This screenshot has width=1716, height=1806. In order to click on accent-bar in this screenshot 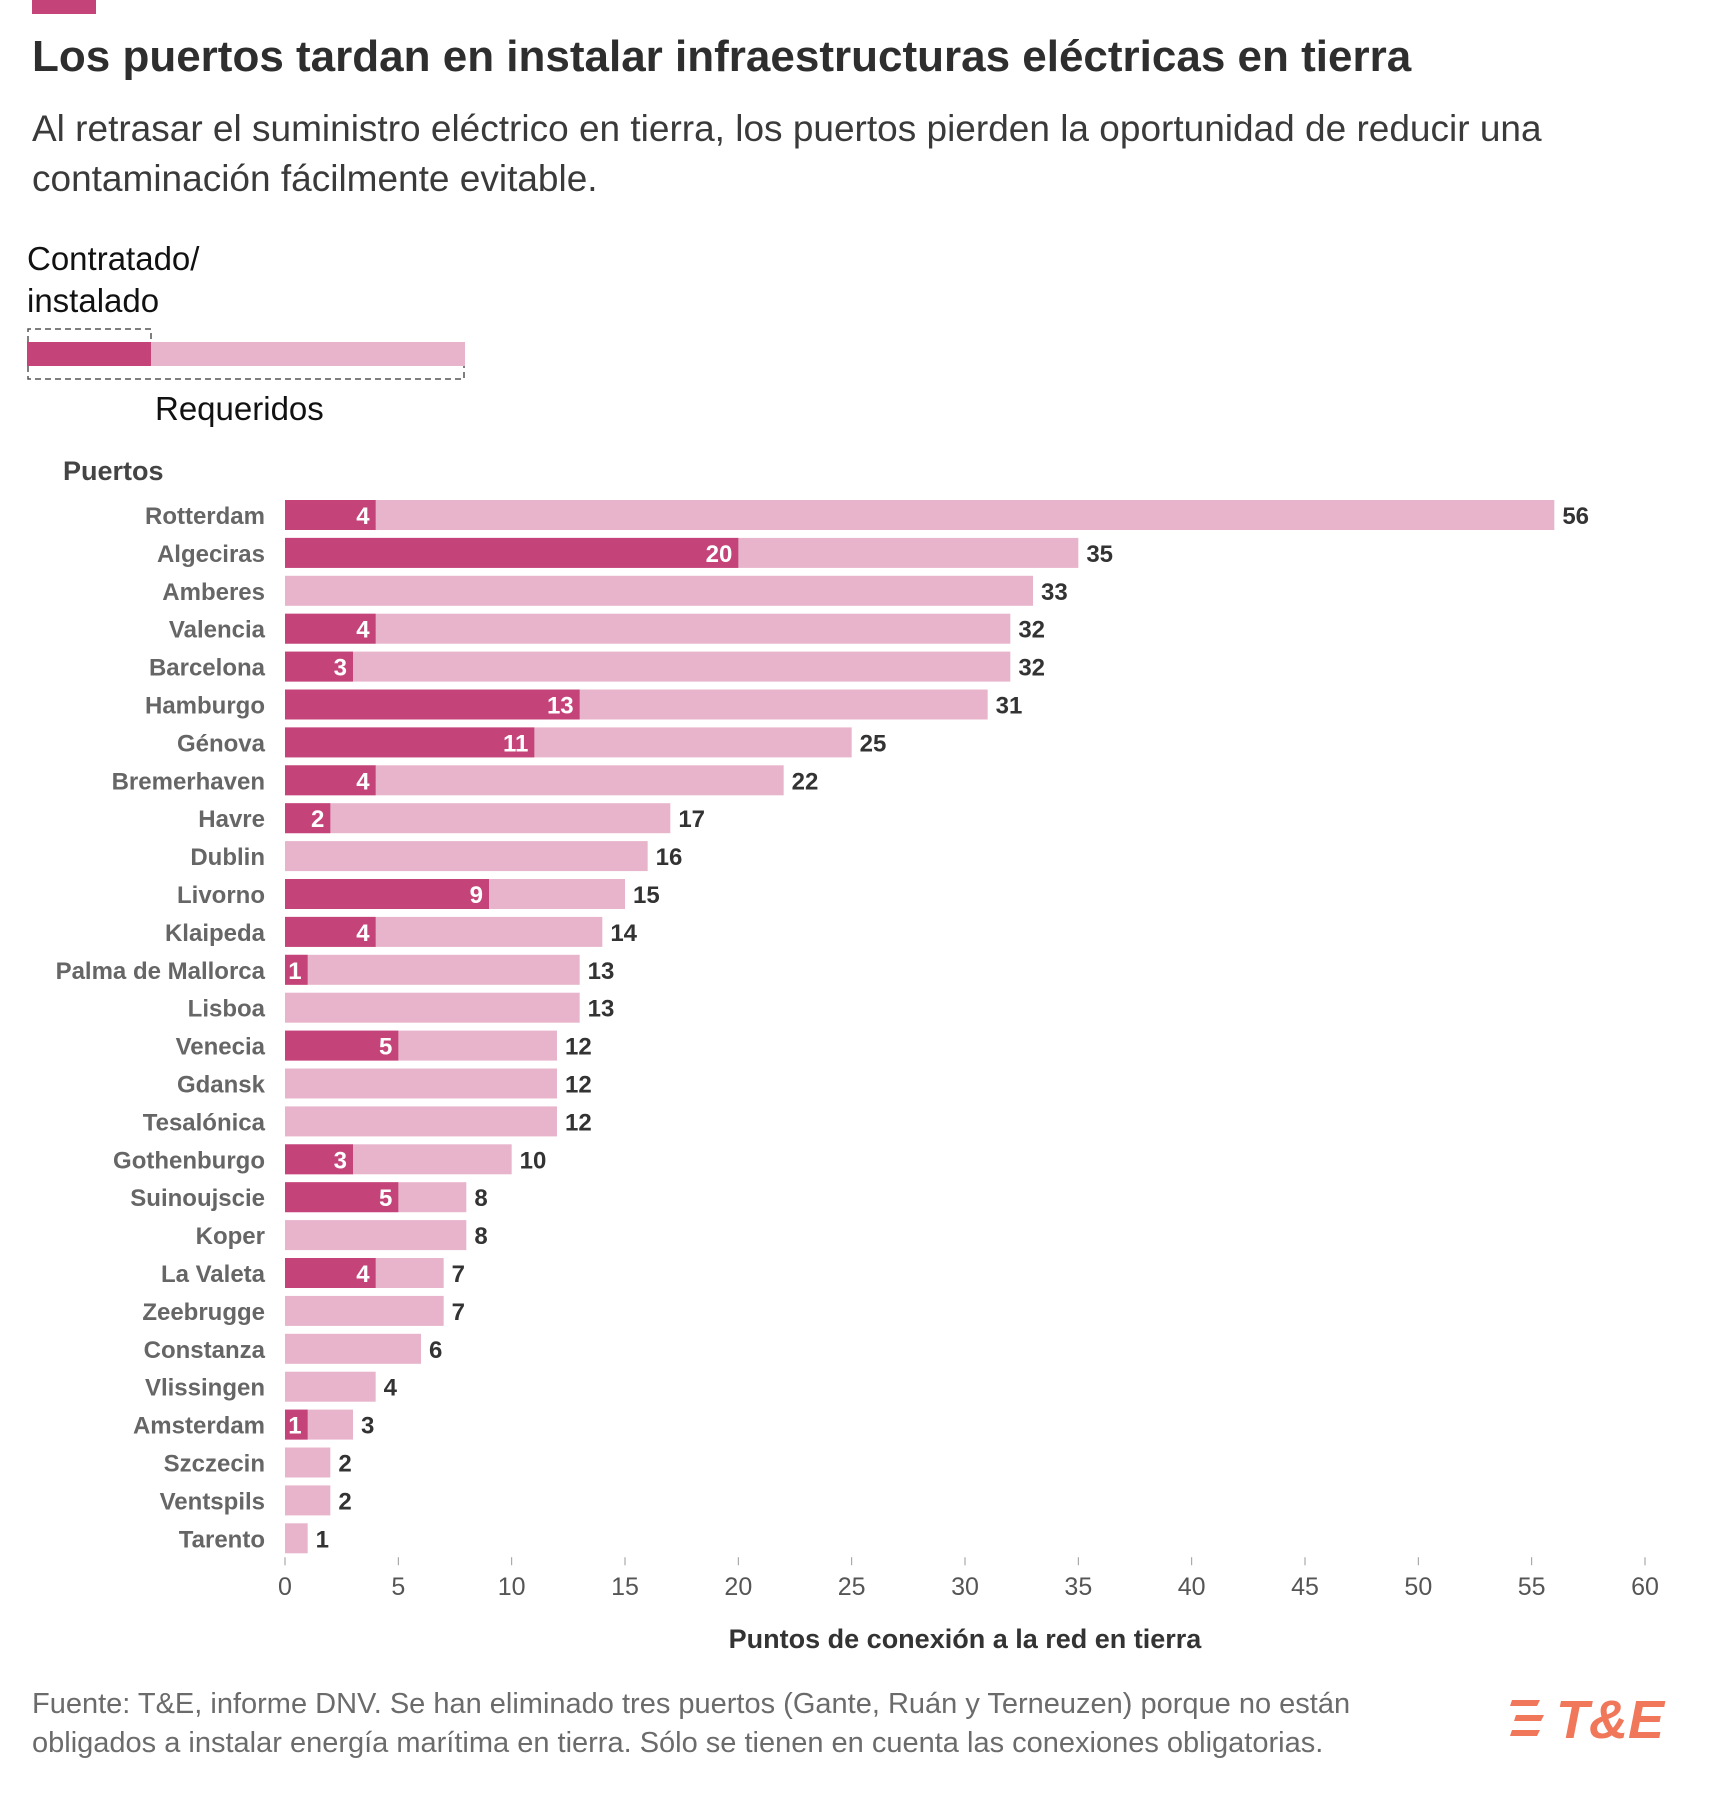, I will do `click(64, 7)`.